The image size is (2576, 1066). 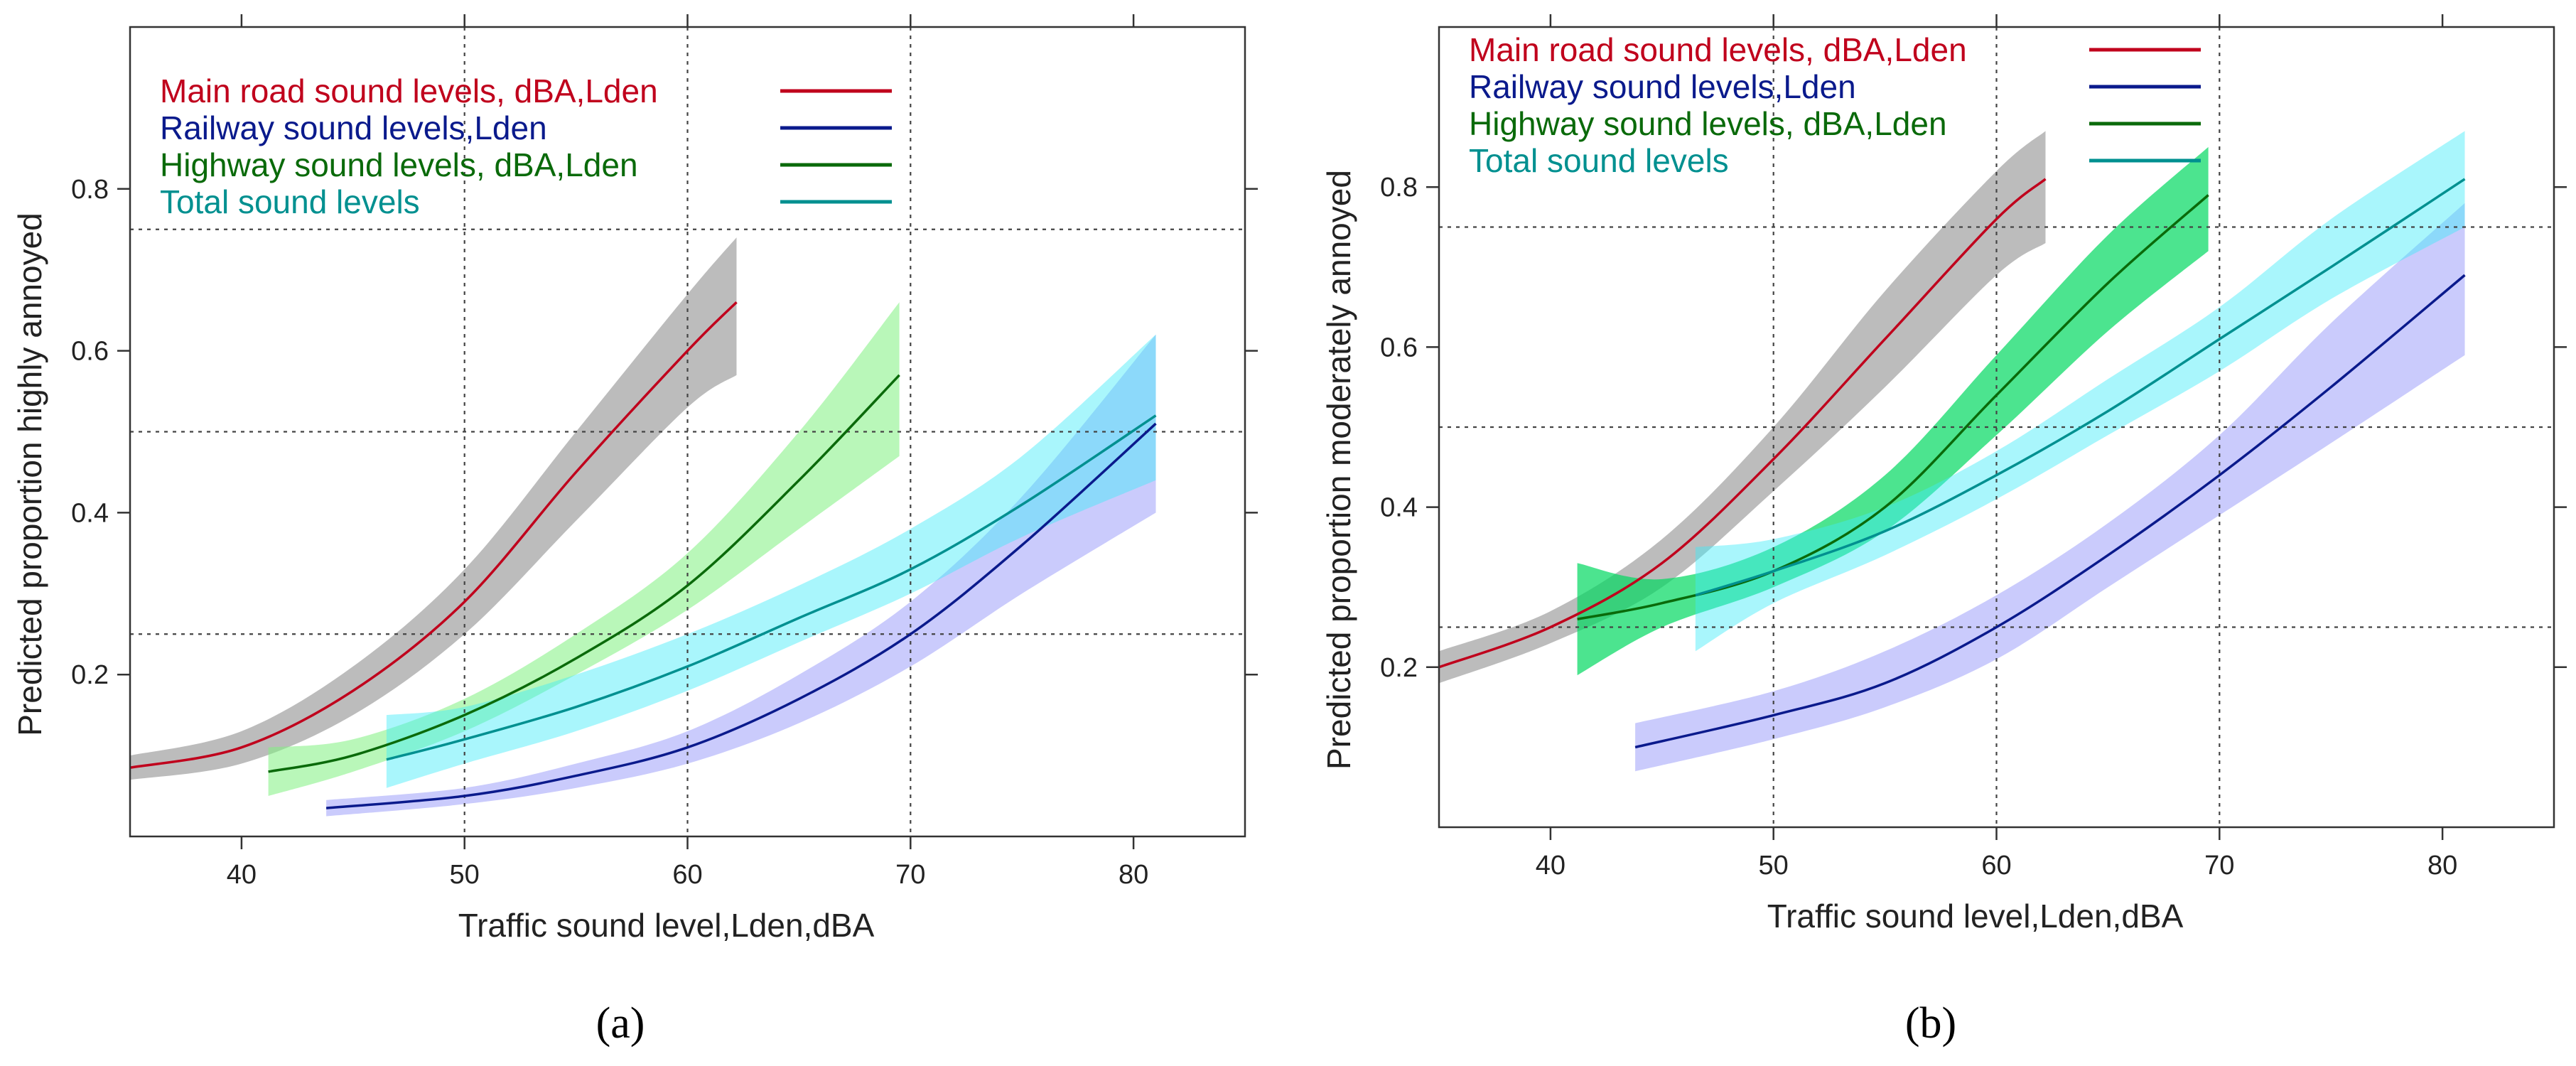 I want to click on y-axis-title: Predicted proportion highly annoyed, so click(x=29, y=474).